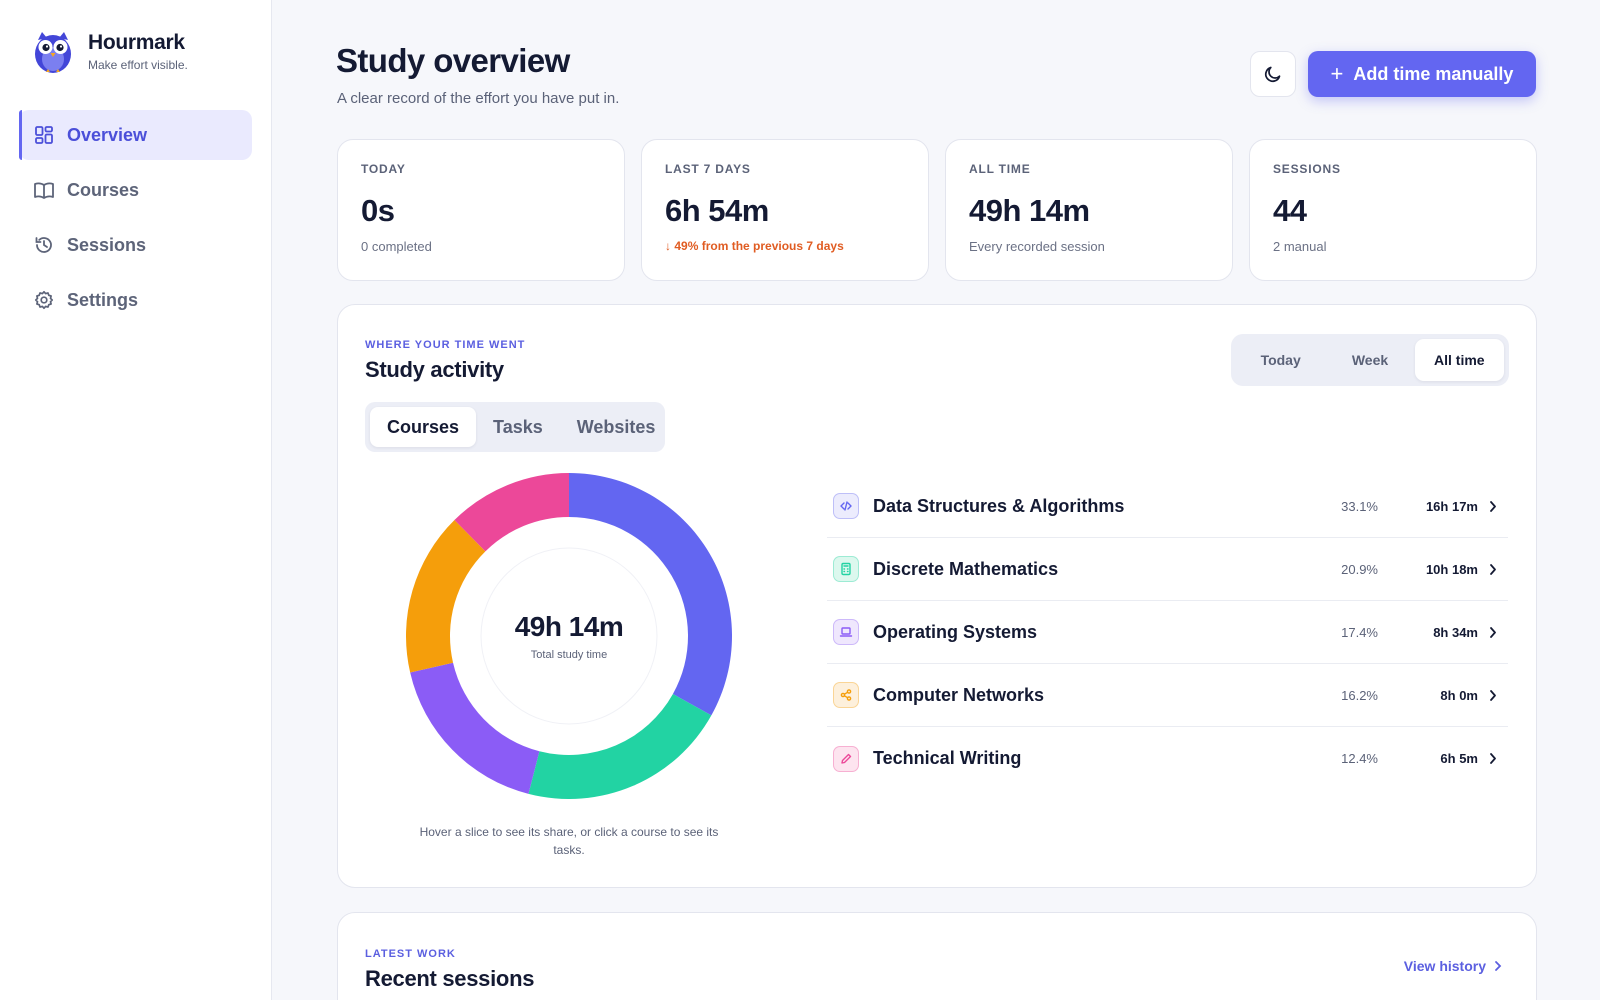 The image size is (1600, 1000). What do you see at coordinates (1337, 73) in the screenshot?
I see `plus-icon: +` at bounding box center [1337, 73].